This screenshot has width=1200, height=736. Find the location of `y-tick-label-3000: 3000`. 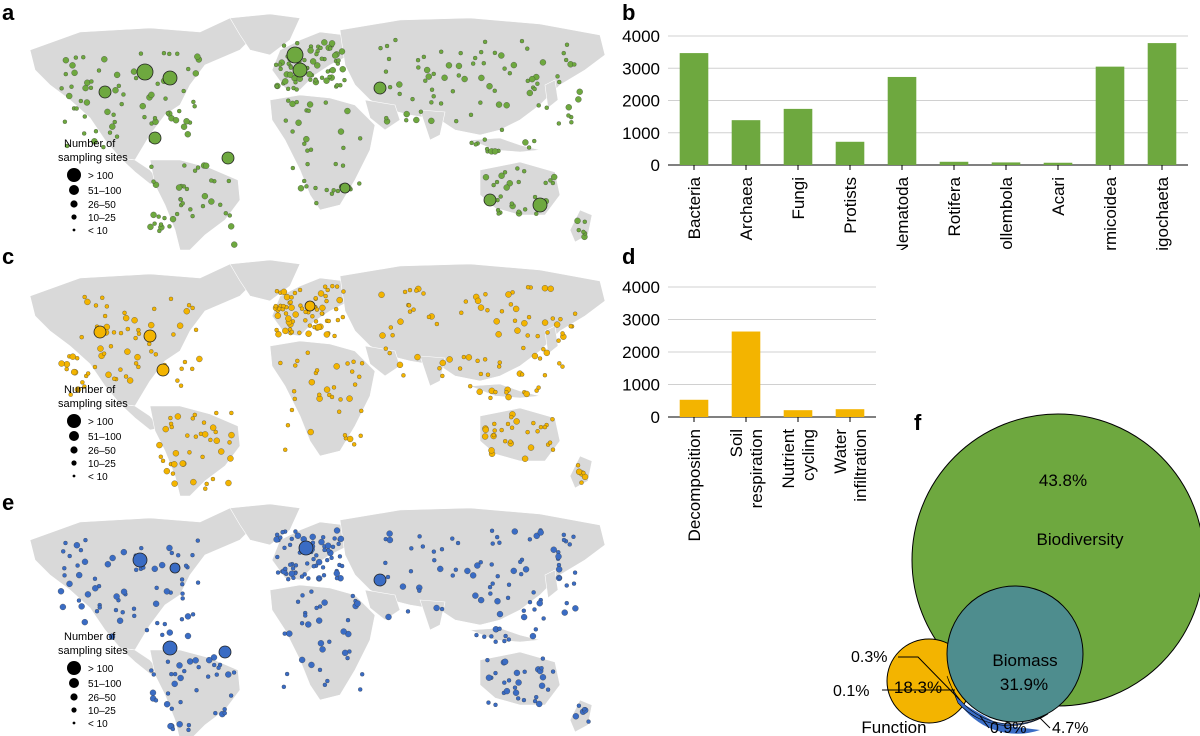

y-tick-label-3000: 3000 is located at coordinates (641, 320).